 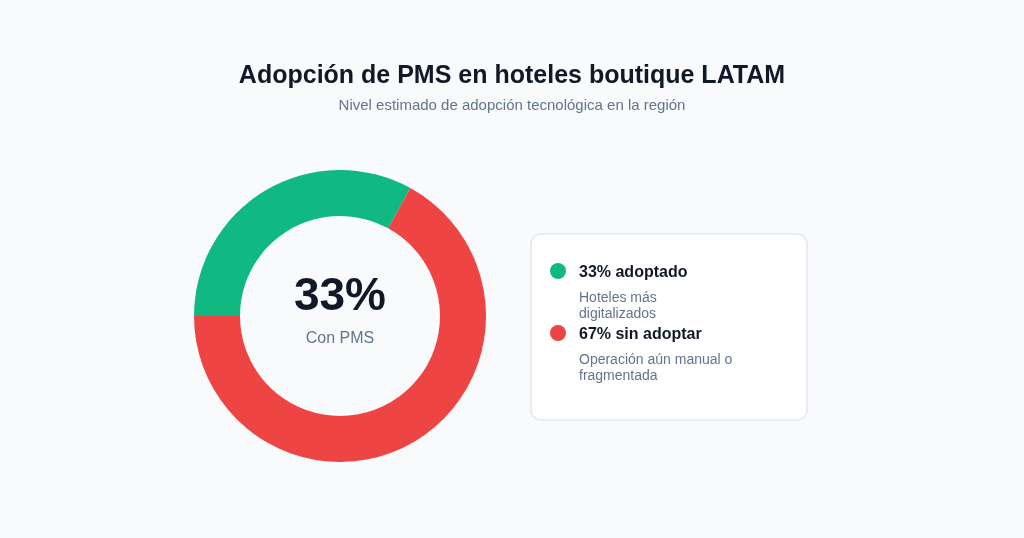 What do you see at coordinates (512, 74) in the screenshot?
I see `chart-title: Adopción de PMS en hoteles boutique LATAM` at bounding box center [512, 74].